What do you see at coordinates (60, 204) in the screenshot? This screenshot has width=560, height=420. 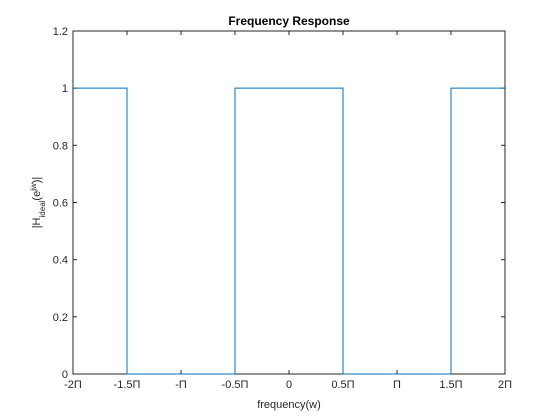 I see `y-tick-label: 0.6` at bounding box center [60, 204].